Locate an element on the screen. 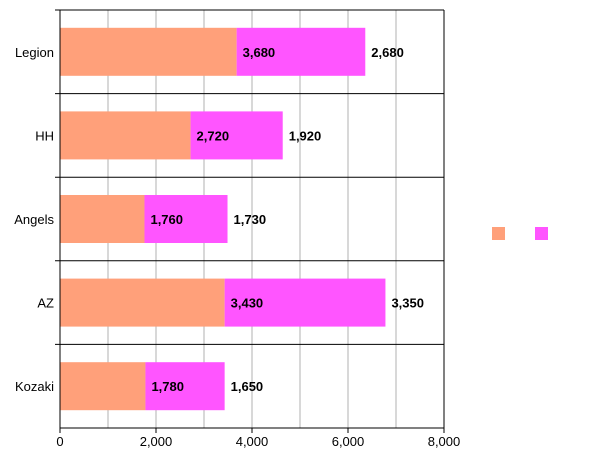 The image size is (600, 463). category-label: HH is located at coordinates (44, 135).